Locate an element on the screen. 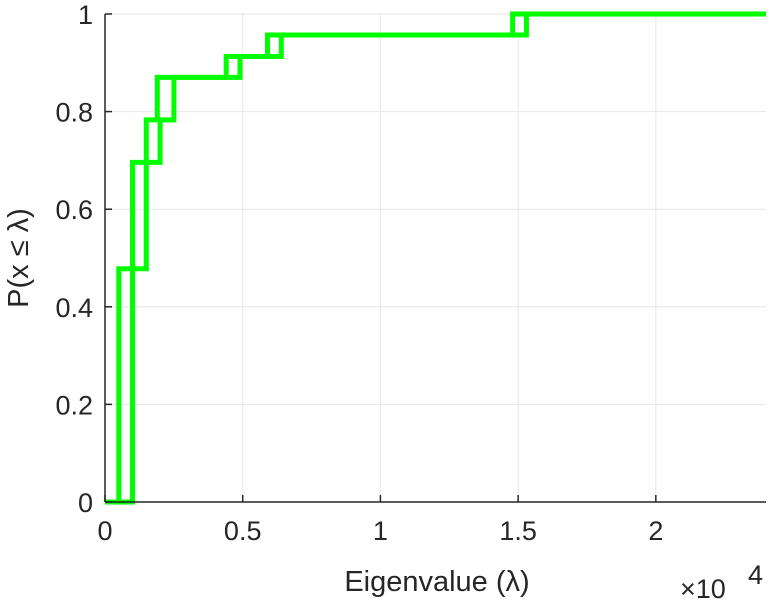 This screenshot has width=771, height=600. x-tick-label: 1 is located at coordinates (380, 531).